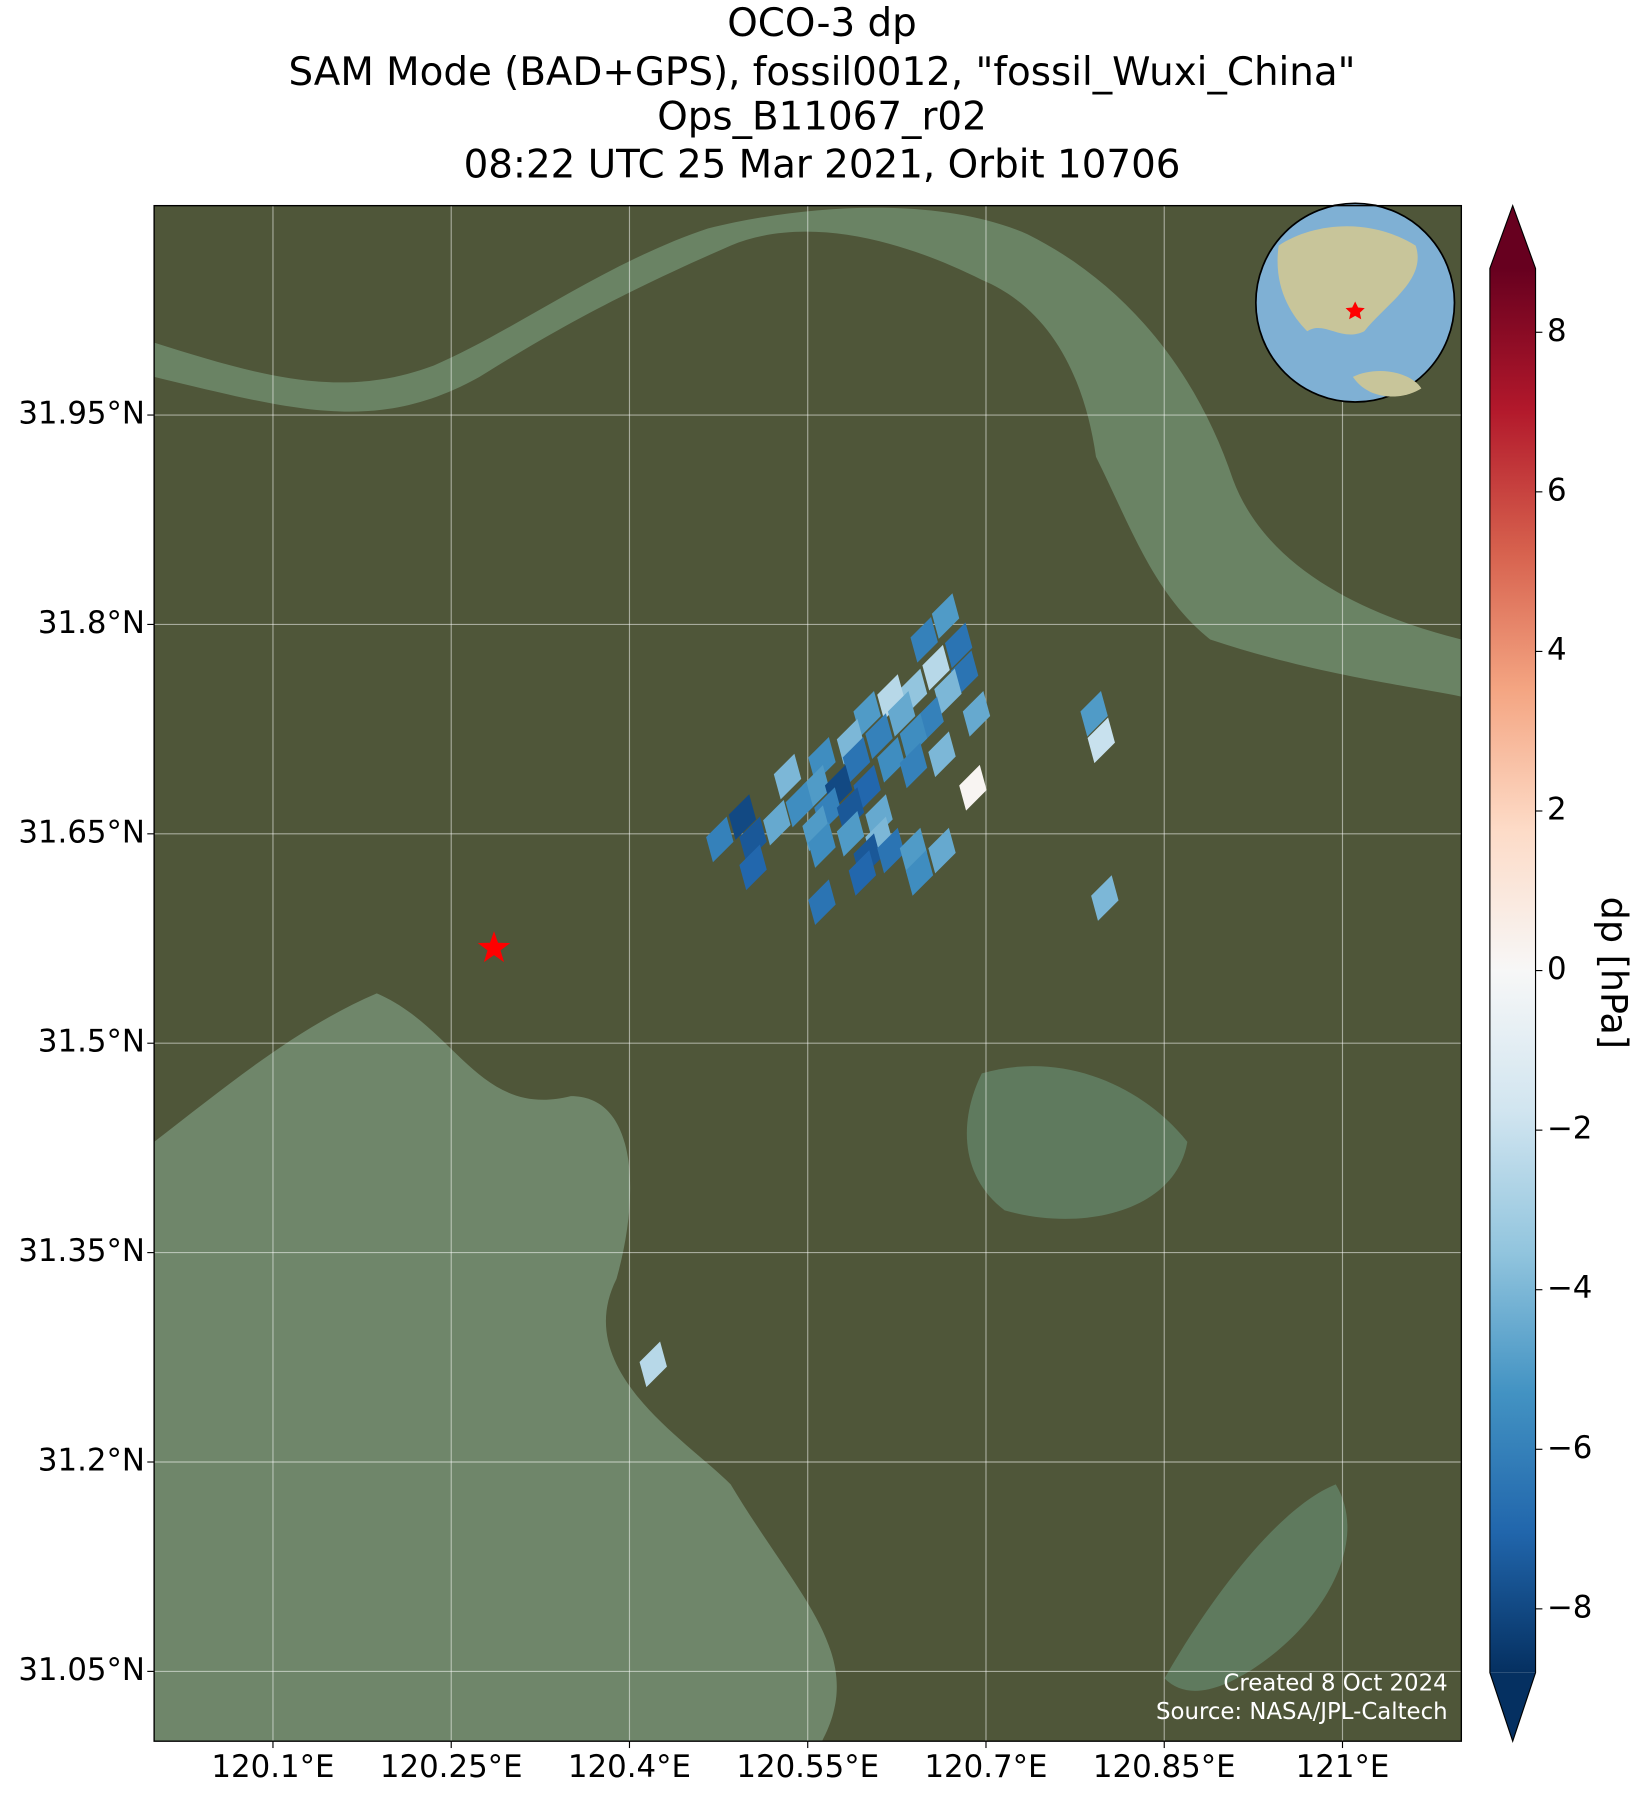 This screenshot has width=1644, height=1795. I want to click on colorbar-tick-label: 4, so click(1557, 650).